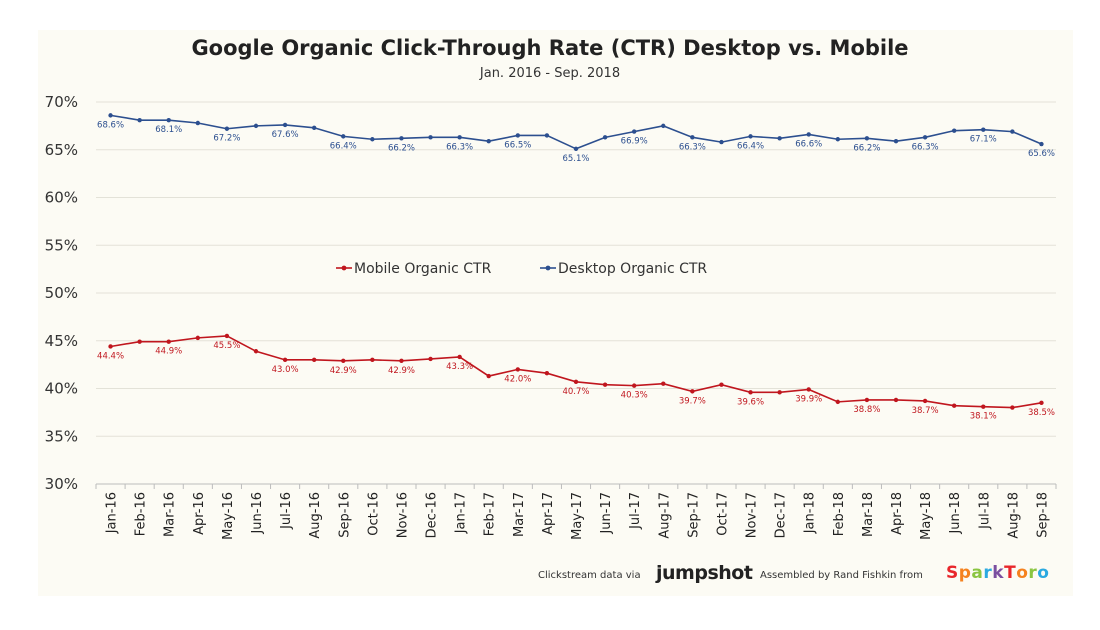  I want to click on data-label: 39.9%, so click(808, 399).